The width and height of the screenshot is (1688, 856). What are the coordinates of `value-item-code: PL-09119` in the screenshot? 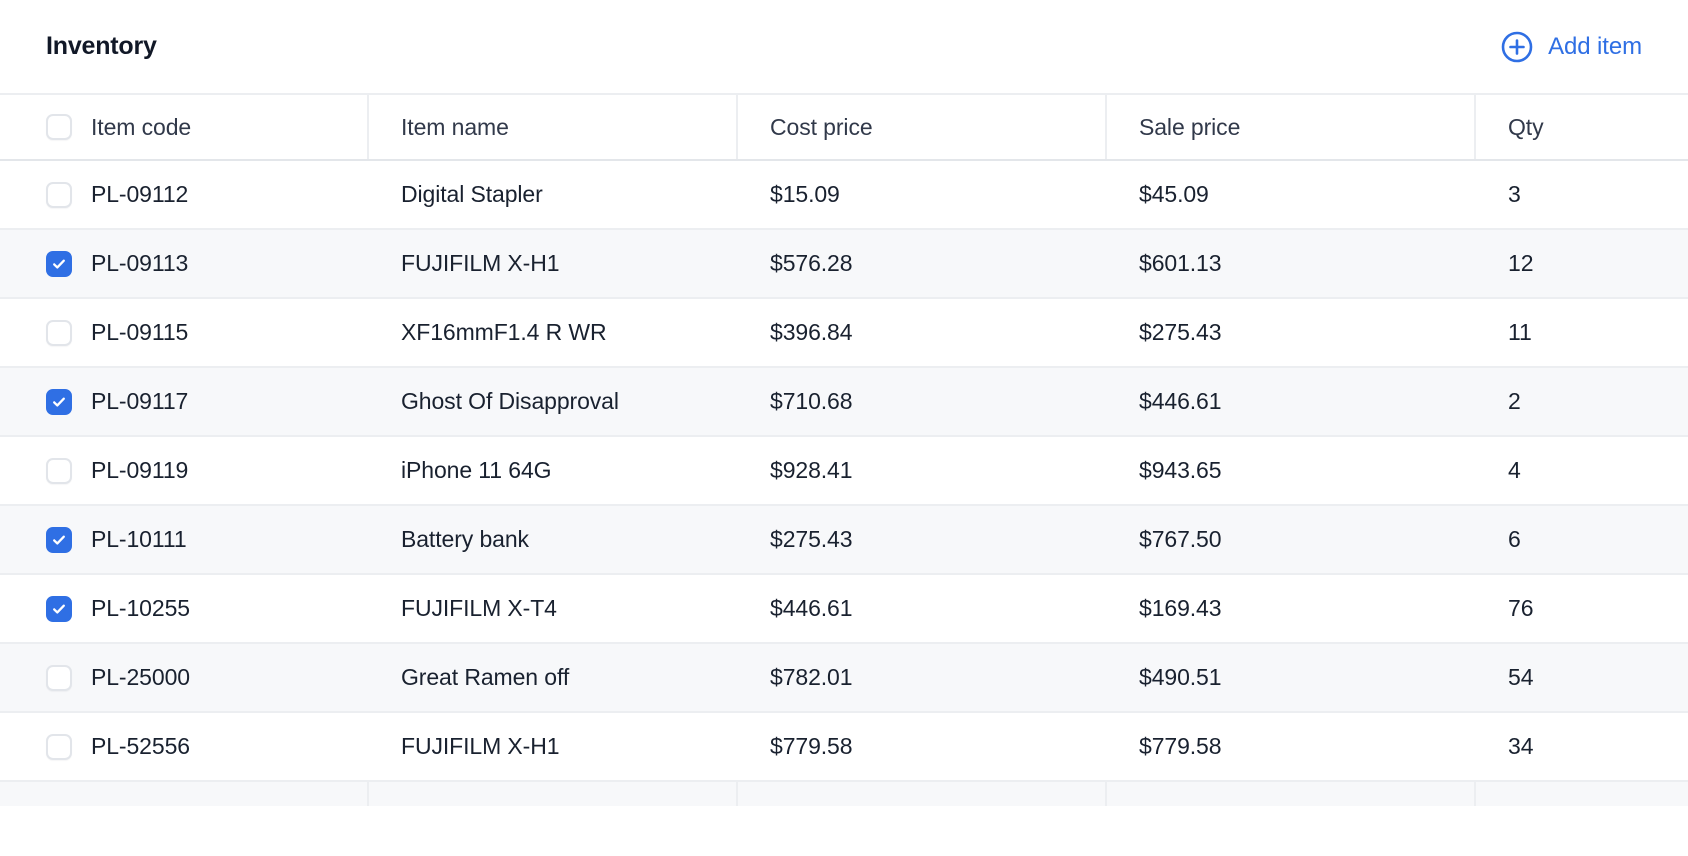 It's located at (140, 470).